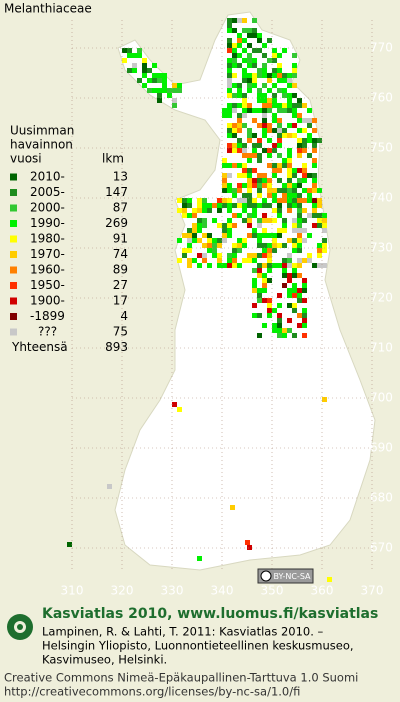 This screenshot has width=400, height=702. What do you see at coordinates (47, 208) in the screenshot?
I see `legend-label: 2000-` at bounding box center [47, 208].